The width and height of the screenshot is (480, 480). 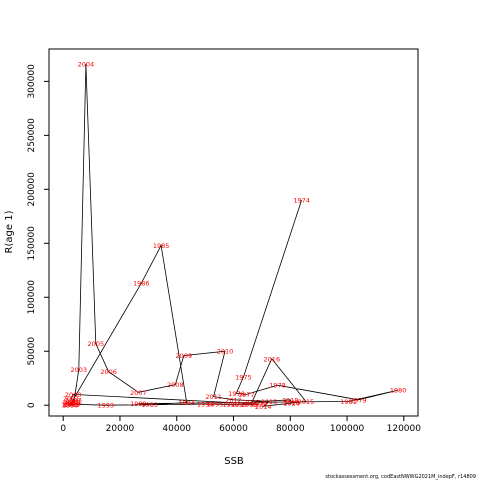 What do you see at coordinates (347, 429) in the screenshot?
I see `x-tick-label: 100000` at bounding box center [347, 429].